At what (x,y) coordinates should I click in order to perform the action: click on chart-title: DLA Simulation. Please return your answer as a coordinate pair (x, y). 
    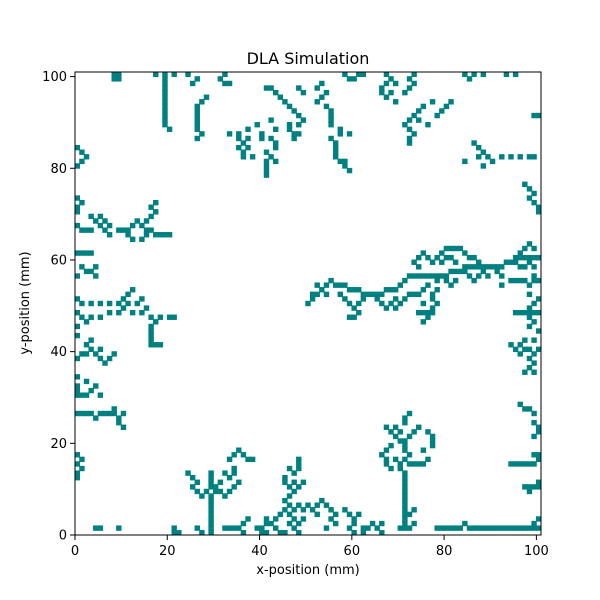
    Looking at the image, I should click on (308, 58).